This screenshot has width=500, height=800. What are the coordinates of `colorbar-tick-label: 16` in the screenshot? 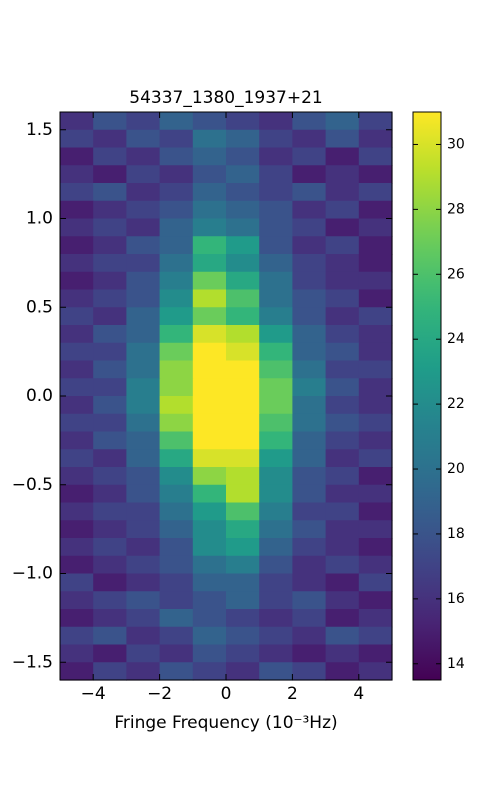 It's located at (456, 599).